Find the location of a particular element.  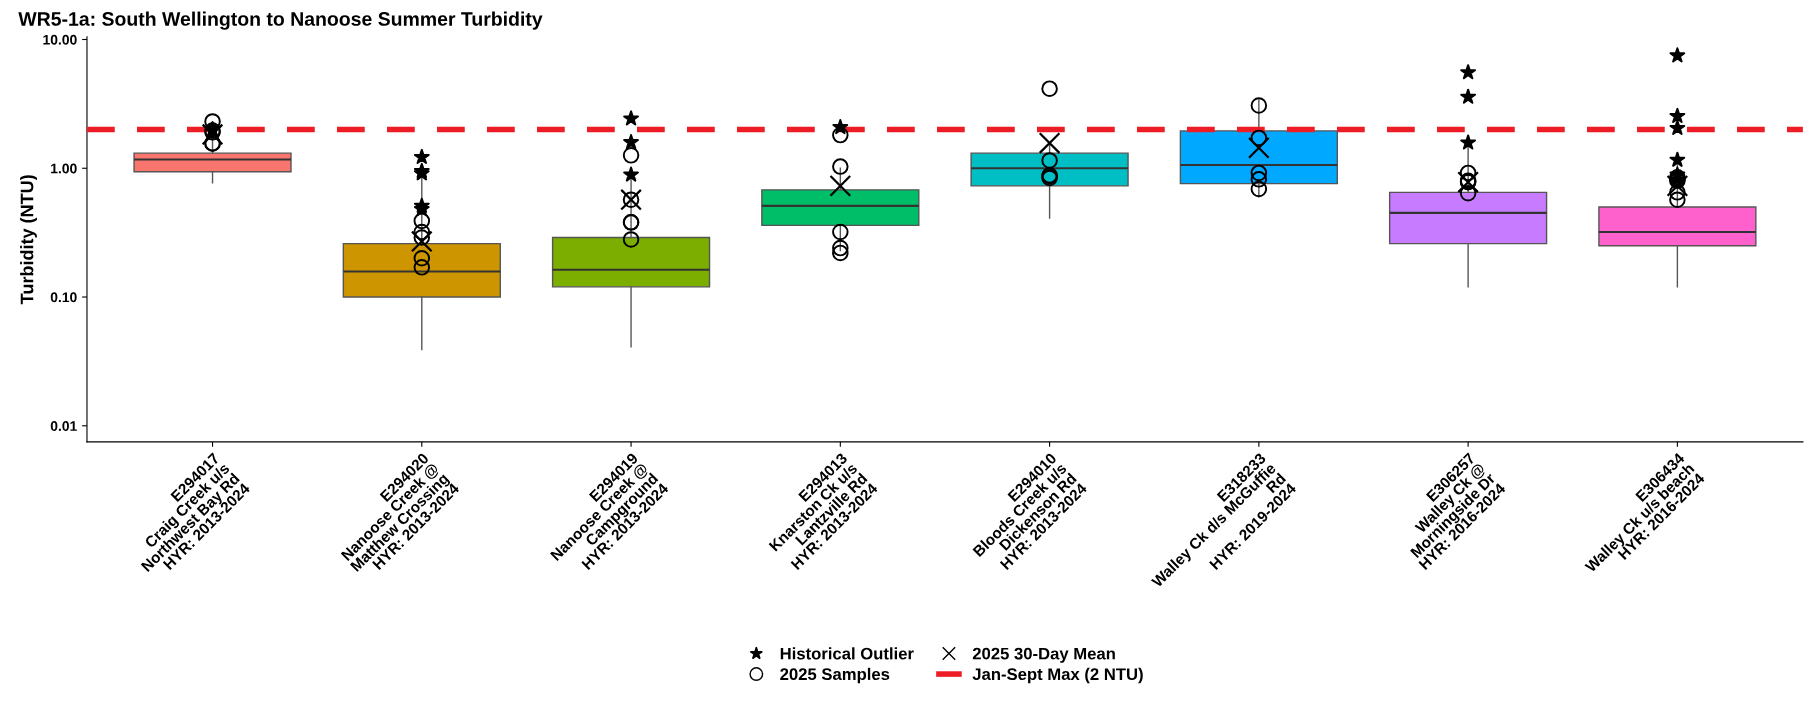

legend-label: 2025 30-Day Mean is located at coordinates (1043, 655).